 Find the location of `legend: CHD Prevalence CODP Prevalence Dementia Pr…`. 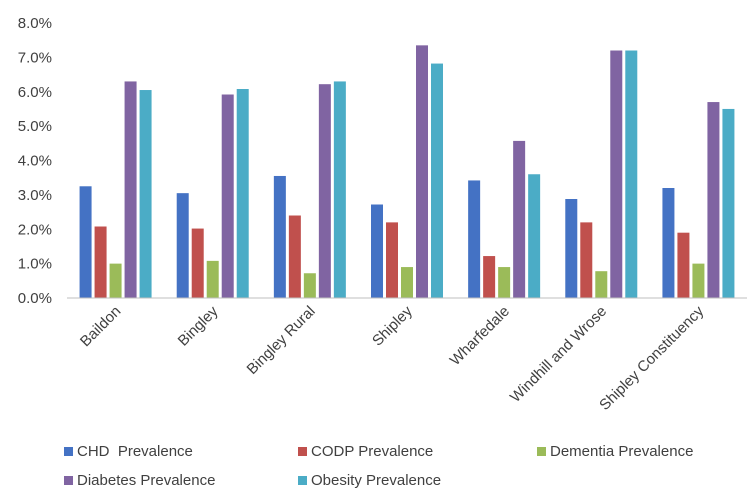

legend: CHD Prevalence CODP Prevalence Dementia Pr… is located at coordinates (378, 466).